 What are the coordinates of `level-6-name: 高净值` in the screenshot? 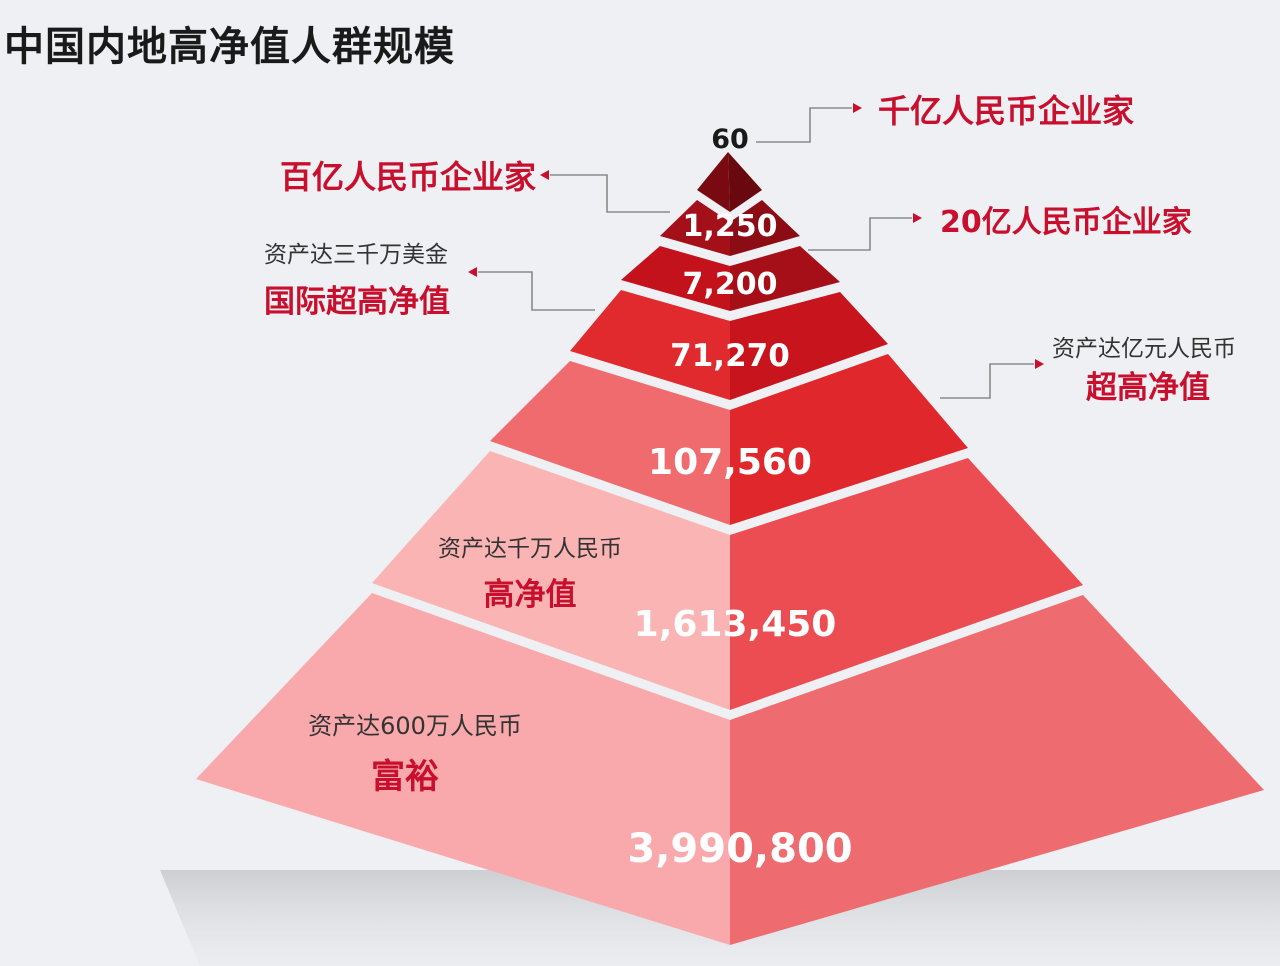 It's located at (530, 595).